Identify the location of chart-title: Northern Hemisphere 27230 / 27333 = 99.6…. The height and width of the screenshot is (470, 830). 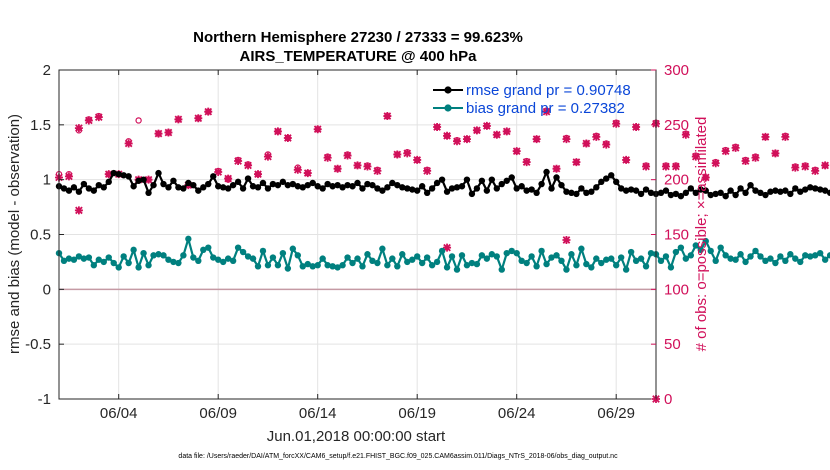
(358, 37).